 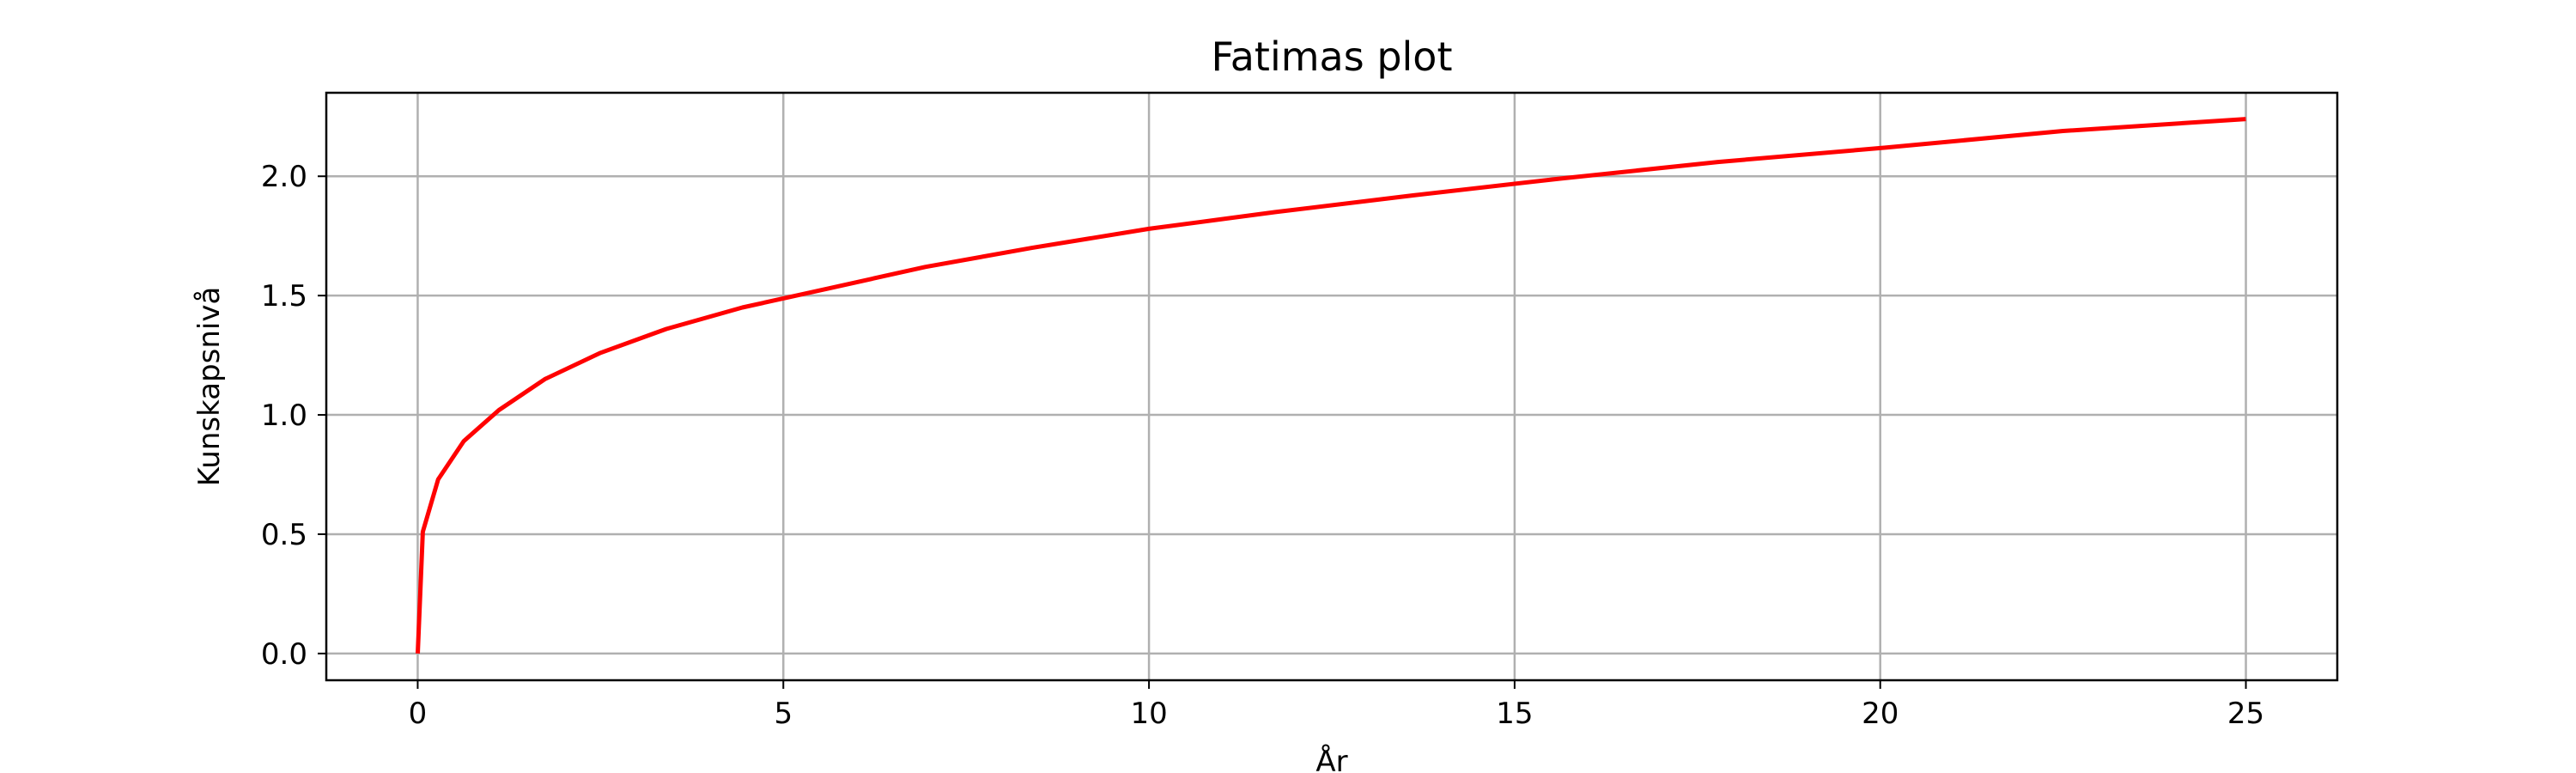 I want to click on y-tick-label: 2.0, so click(x=284, y=177).